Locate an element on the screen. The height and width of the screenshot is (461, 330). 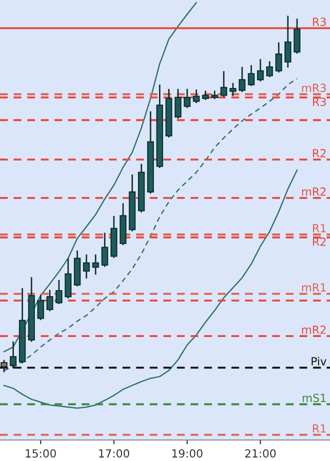
x-tick-label: 15:00 is located at coordinates (41, 453).